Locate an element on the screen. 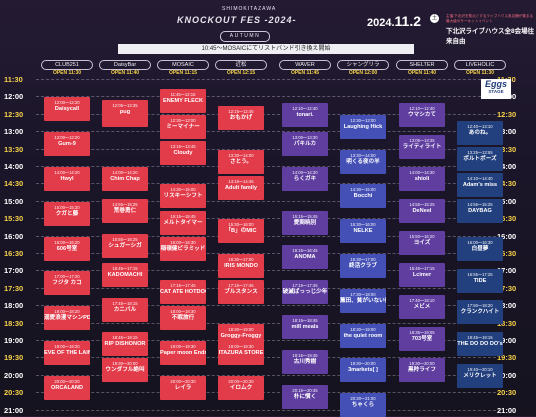 The height and width of the screenshot is (417, 536). performance-slot: 14:00〜14:20 Chim Chap is located at coordinates (125, 179).